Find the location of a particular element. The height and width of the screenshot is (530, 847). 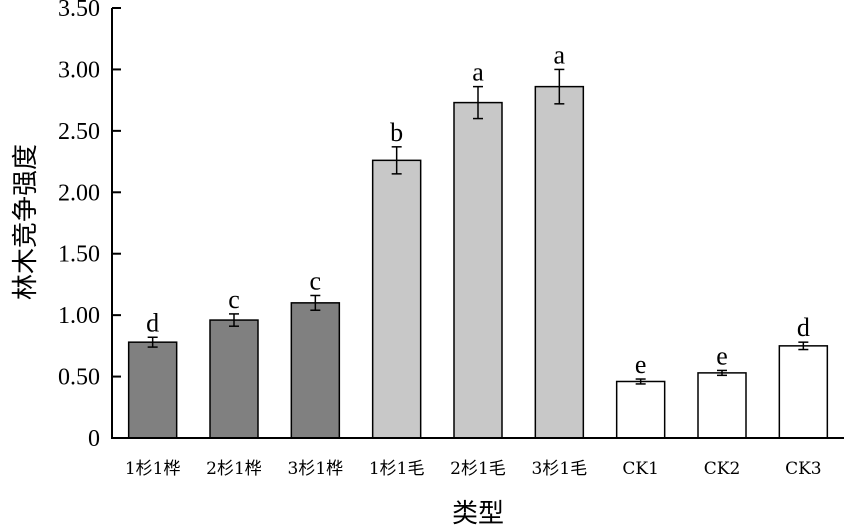

y-tick-label: 2.00 is located at coordinates (79, 193).